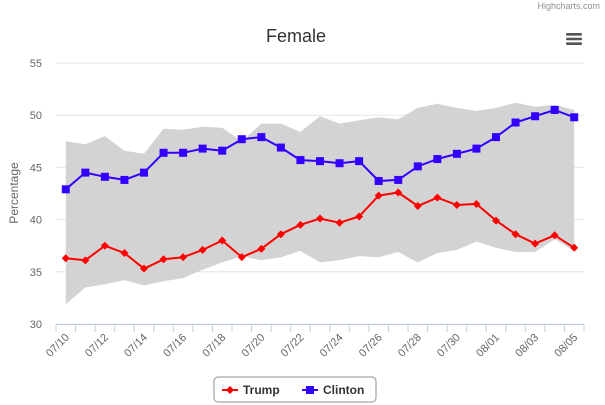  I want to click on legend-label-clinton: Clinton, so click(343, 390).